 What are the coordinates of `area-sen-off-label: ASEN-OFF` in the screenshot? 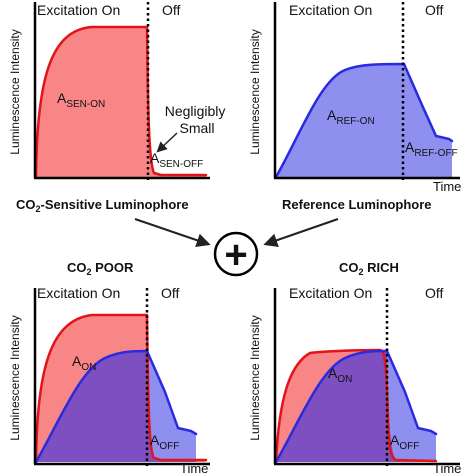 It's located at (176, 160).